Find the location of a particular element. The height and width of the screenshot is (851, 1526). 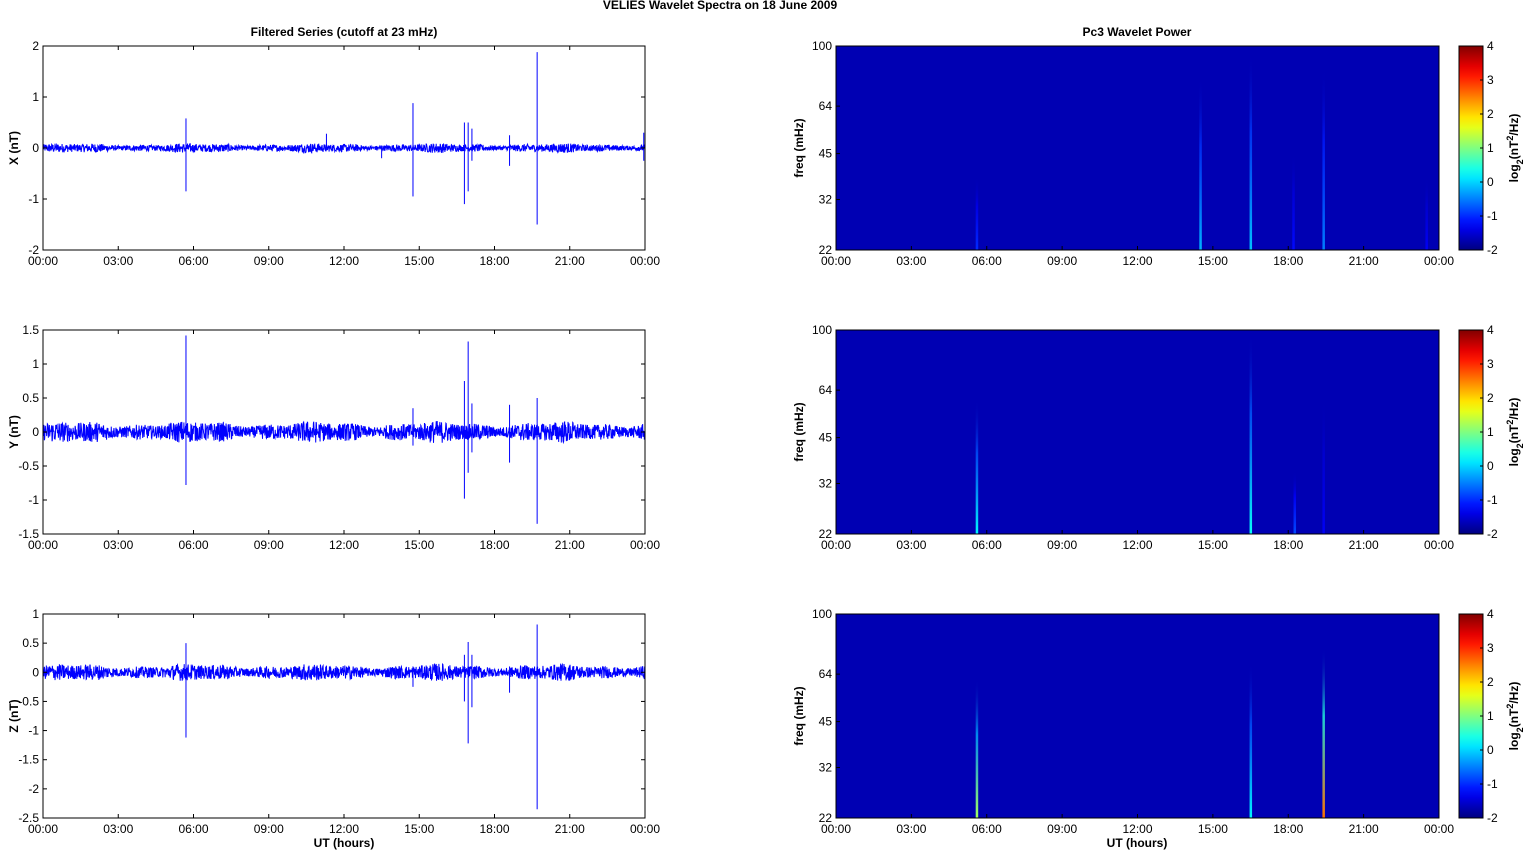

left-column-title: Filtered Series (cutoff at 23 mHz) is located at coordinates (344, 32).